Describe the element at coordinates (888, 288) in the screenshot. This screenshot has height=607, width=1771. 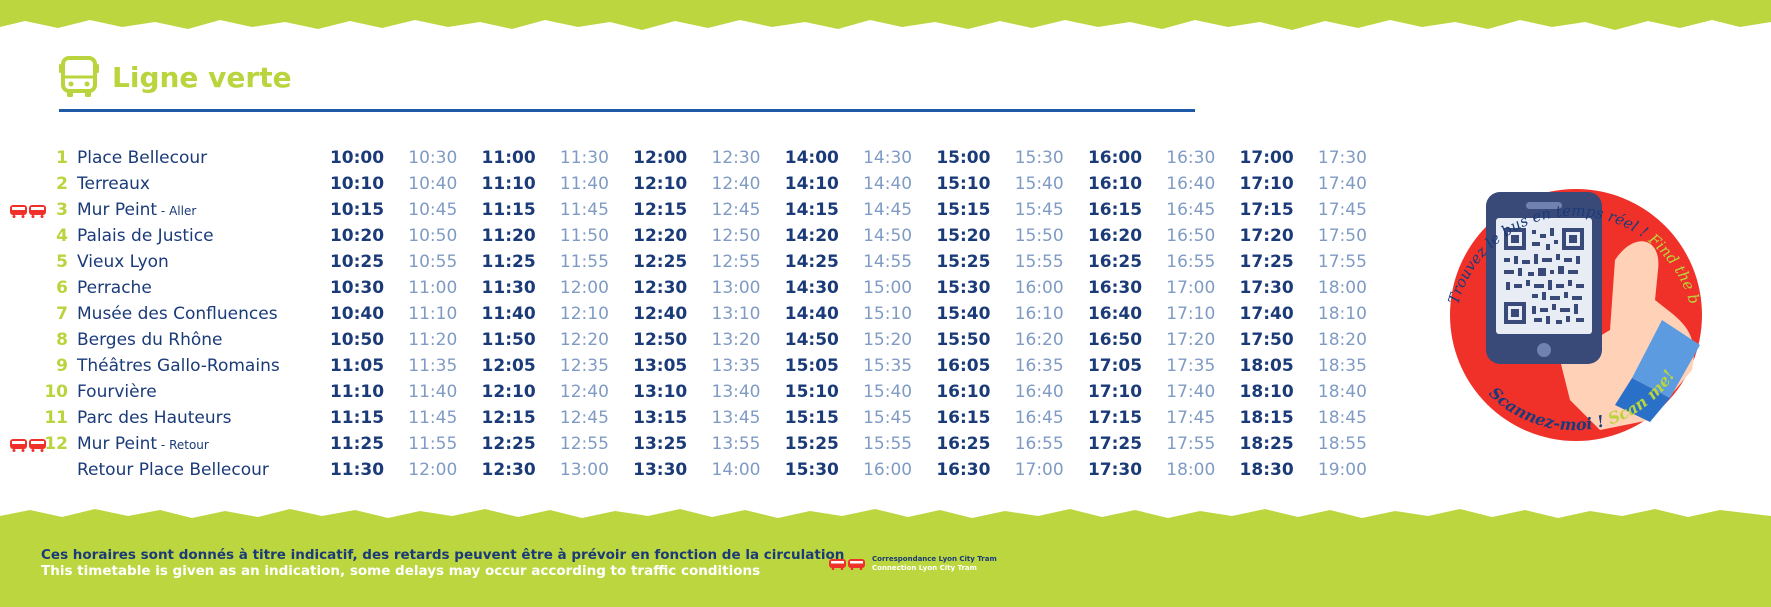
I see `departure-time: 15:00` at that location.